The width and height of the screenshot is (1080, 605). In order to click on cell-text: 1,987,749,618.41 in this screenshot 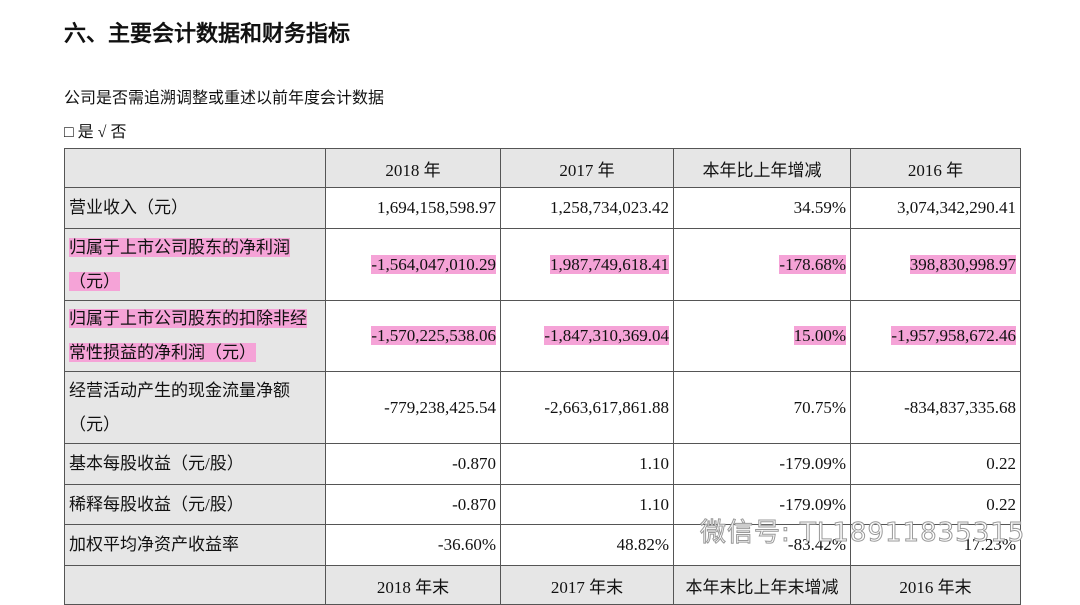, I will do `click(609, 264)`.